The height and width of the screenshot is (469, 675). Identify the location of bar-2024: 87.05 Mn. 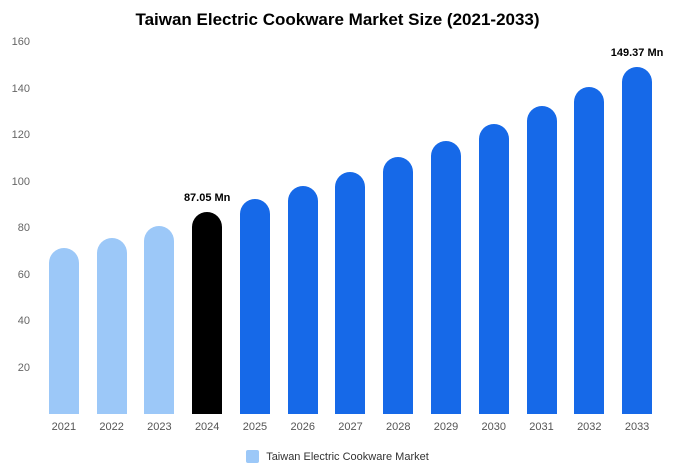
(207, 303).